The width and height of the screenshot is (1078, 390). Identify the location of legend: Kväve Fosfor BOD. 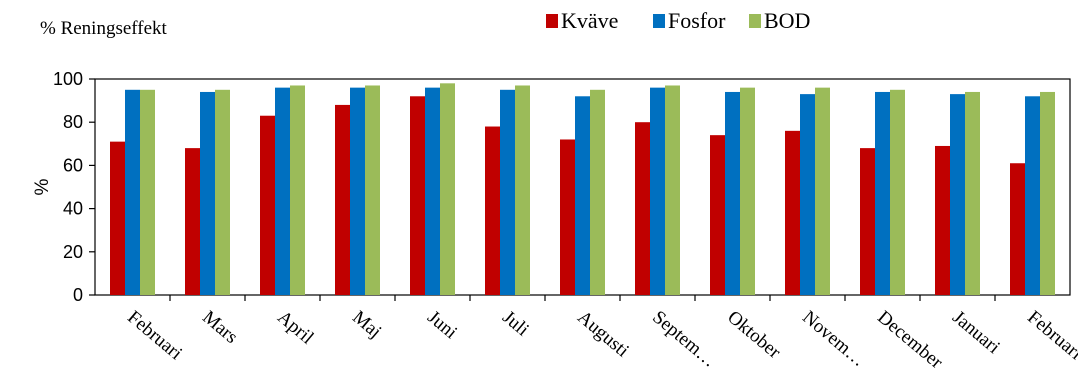
(678, 20).